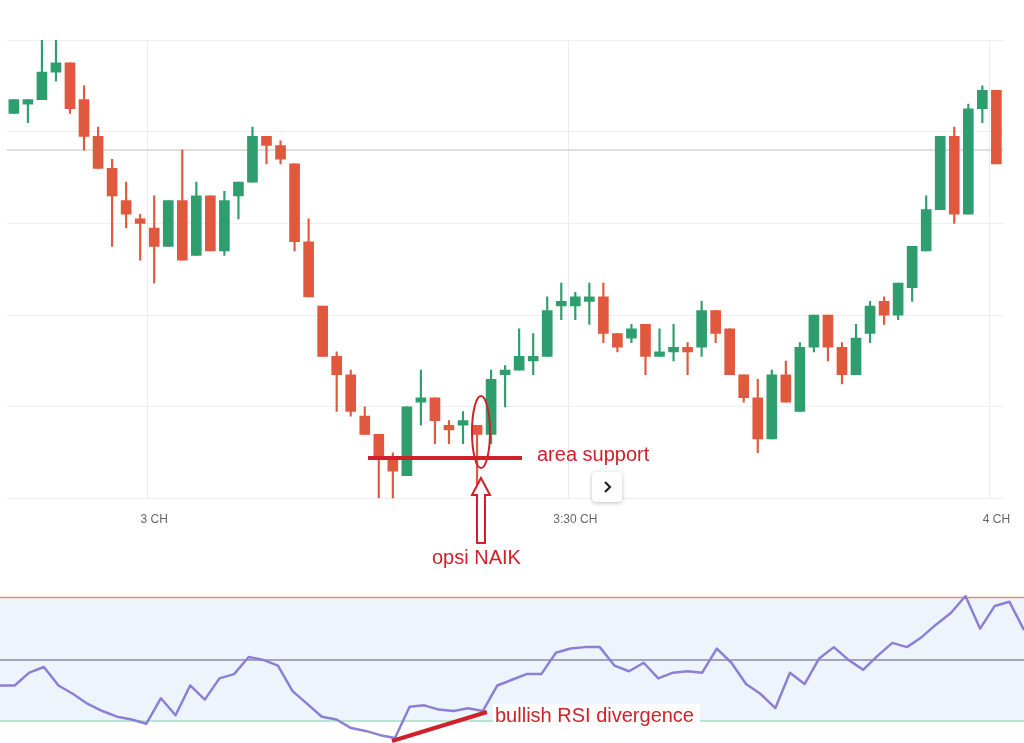 The width and height of the screenshot is (1024, 743). I want to click on x-tick-label: 3:30 CH, so click(575, 519).